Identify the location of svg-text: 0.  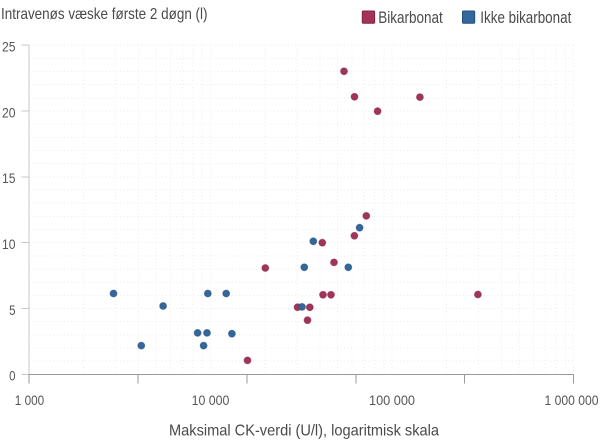
(12, 376).